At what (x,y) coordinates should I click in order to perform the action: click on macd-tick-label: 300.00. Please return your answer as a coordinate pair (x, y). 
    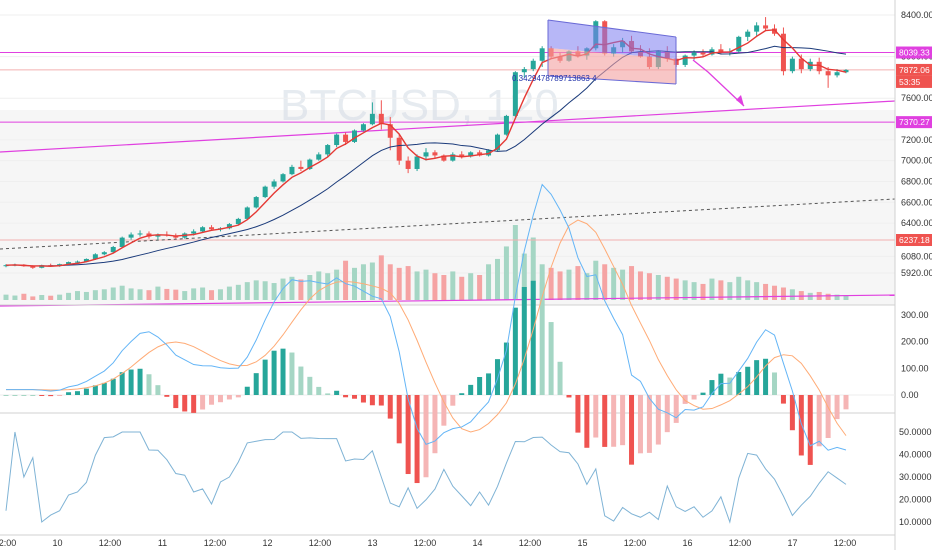
    Looking at the image, I should click on (915, 315).